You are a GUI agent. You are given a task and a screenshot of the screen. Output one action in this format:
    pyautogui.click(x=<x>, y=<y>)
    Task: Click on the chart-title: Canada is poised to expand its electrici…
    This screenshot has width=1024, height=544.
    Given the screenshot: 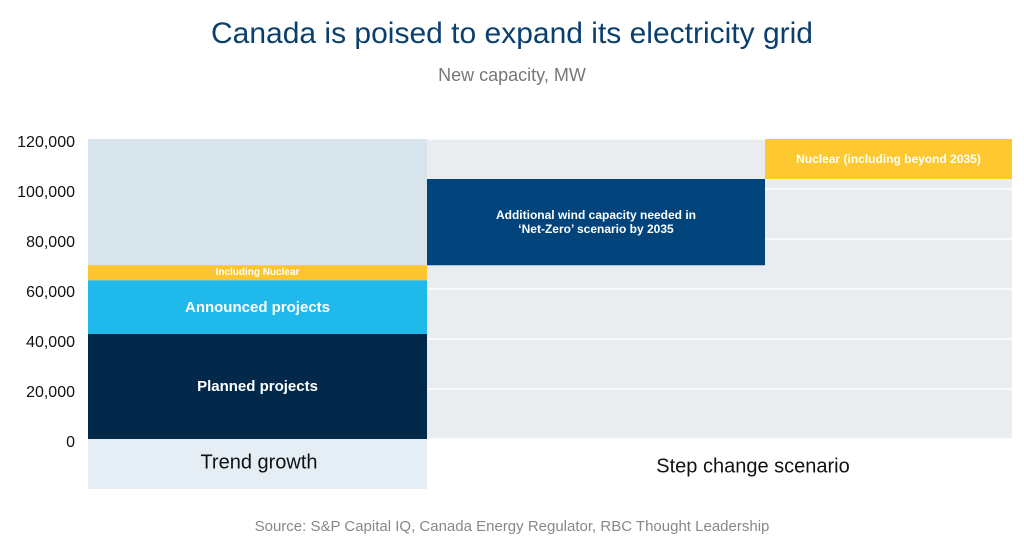 What is the action you would take?
    pyautogui.click(x=512, y=33)
    